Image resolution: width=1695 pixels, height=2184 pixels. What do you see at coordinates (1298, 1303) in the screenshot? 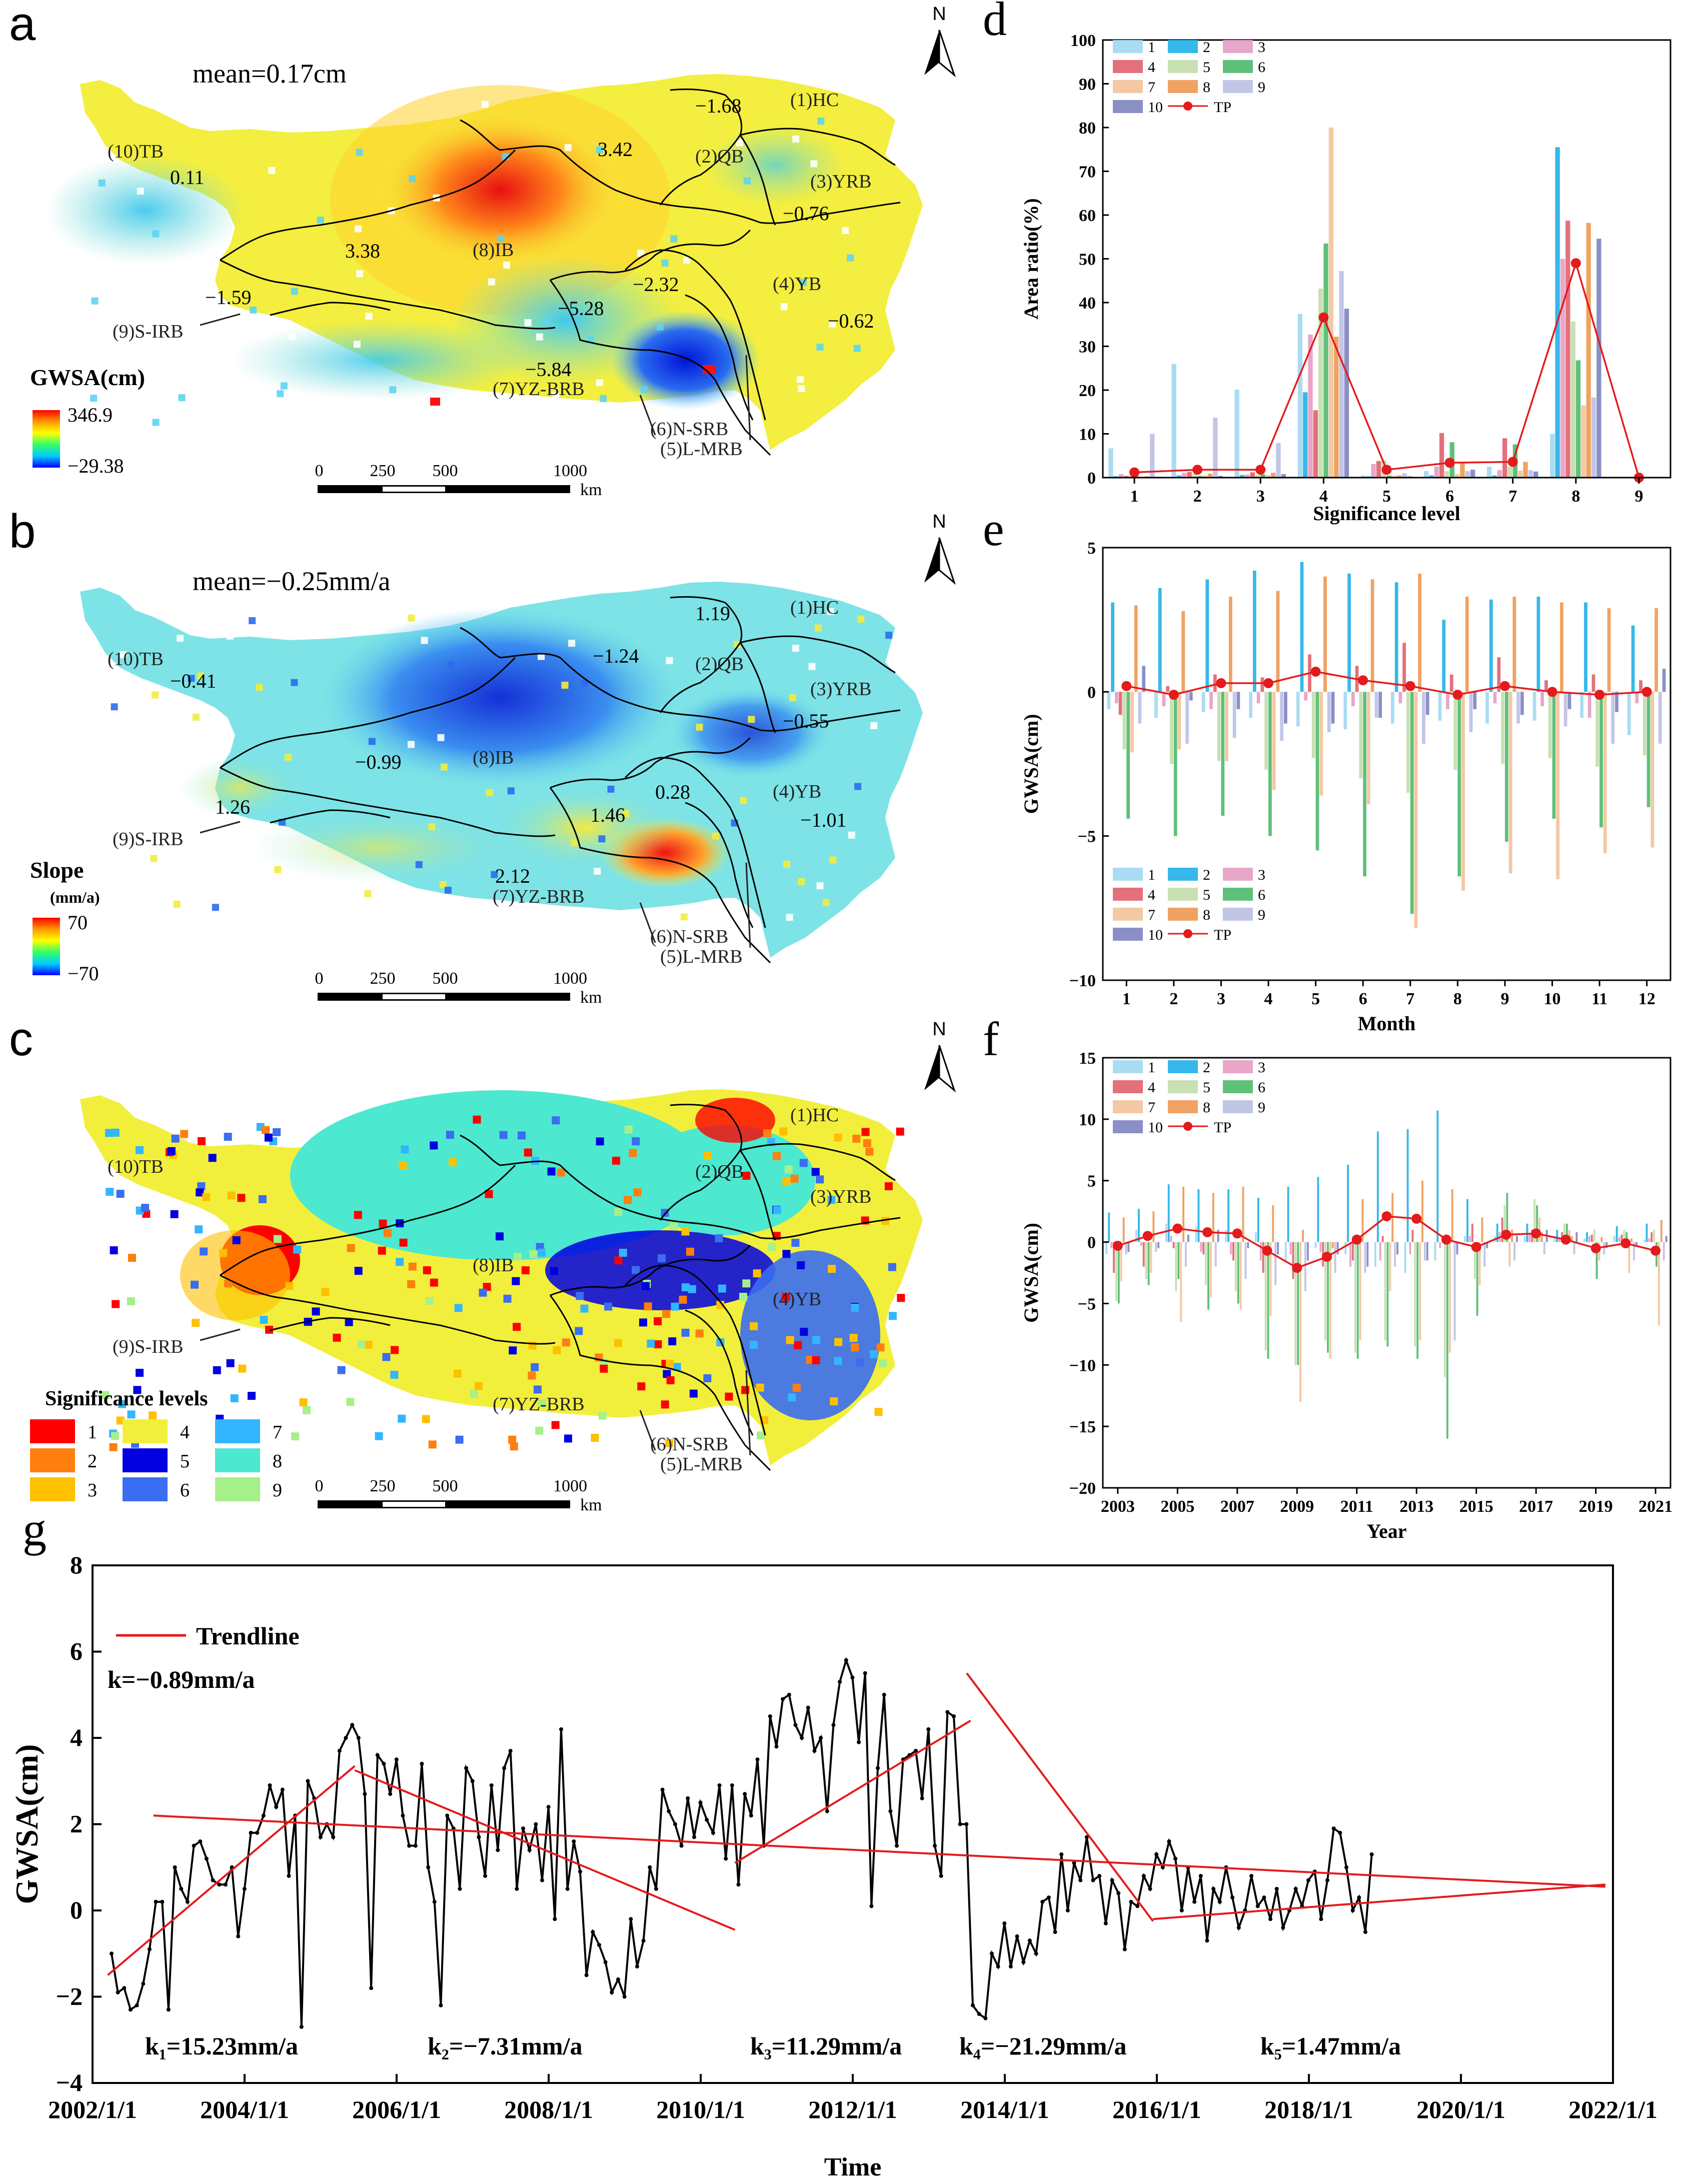
I see `bar-s6-2009` at bounding box center [1298, 1303].